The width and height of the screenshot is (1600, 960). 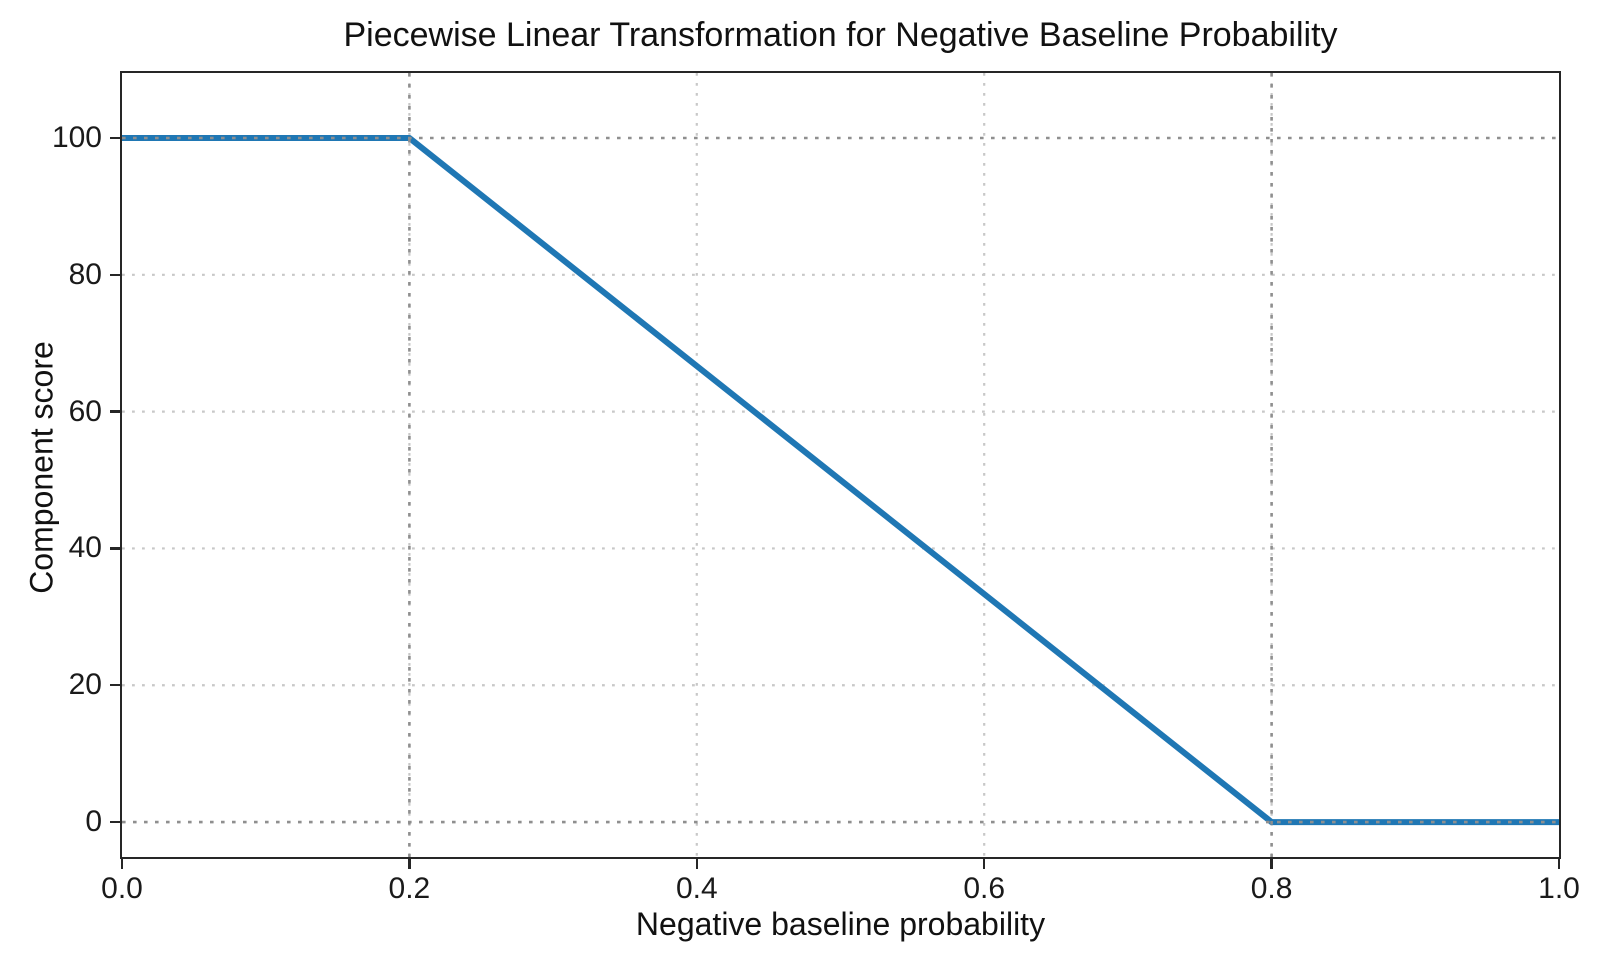 I want to click on x-tick-label: 0.2, so click(x=409, y=888).